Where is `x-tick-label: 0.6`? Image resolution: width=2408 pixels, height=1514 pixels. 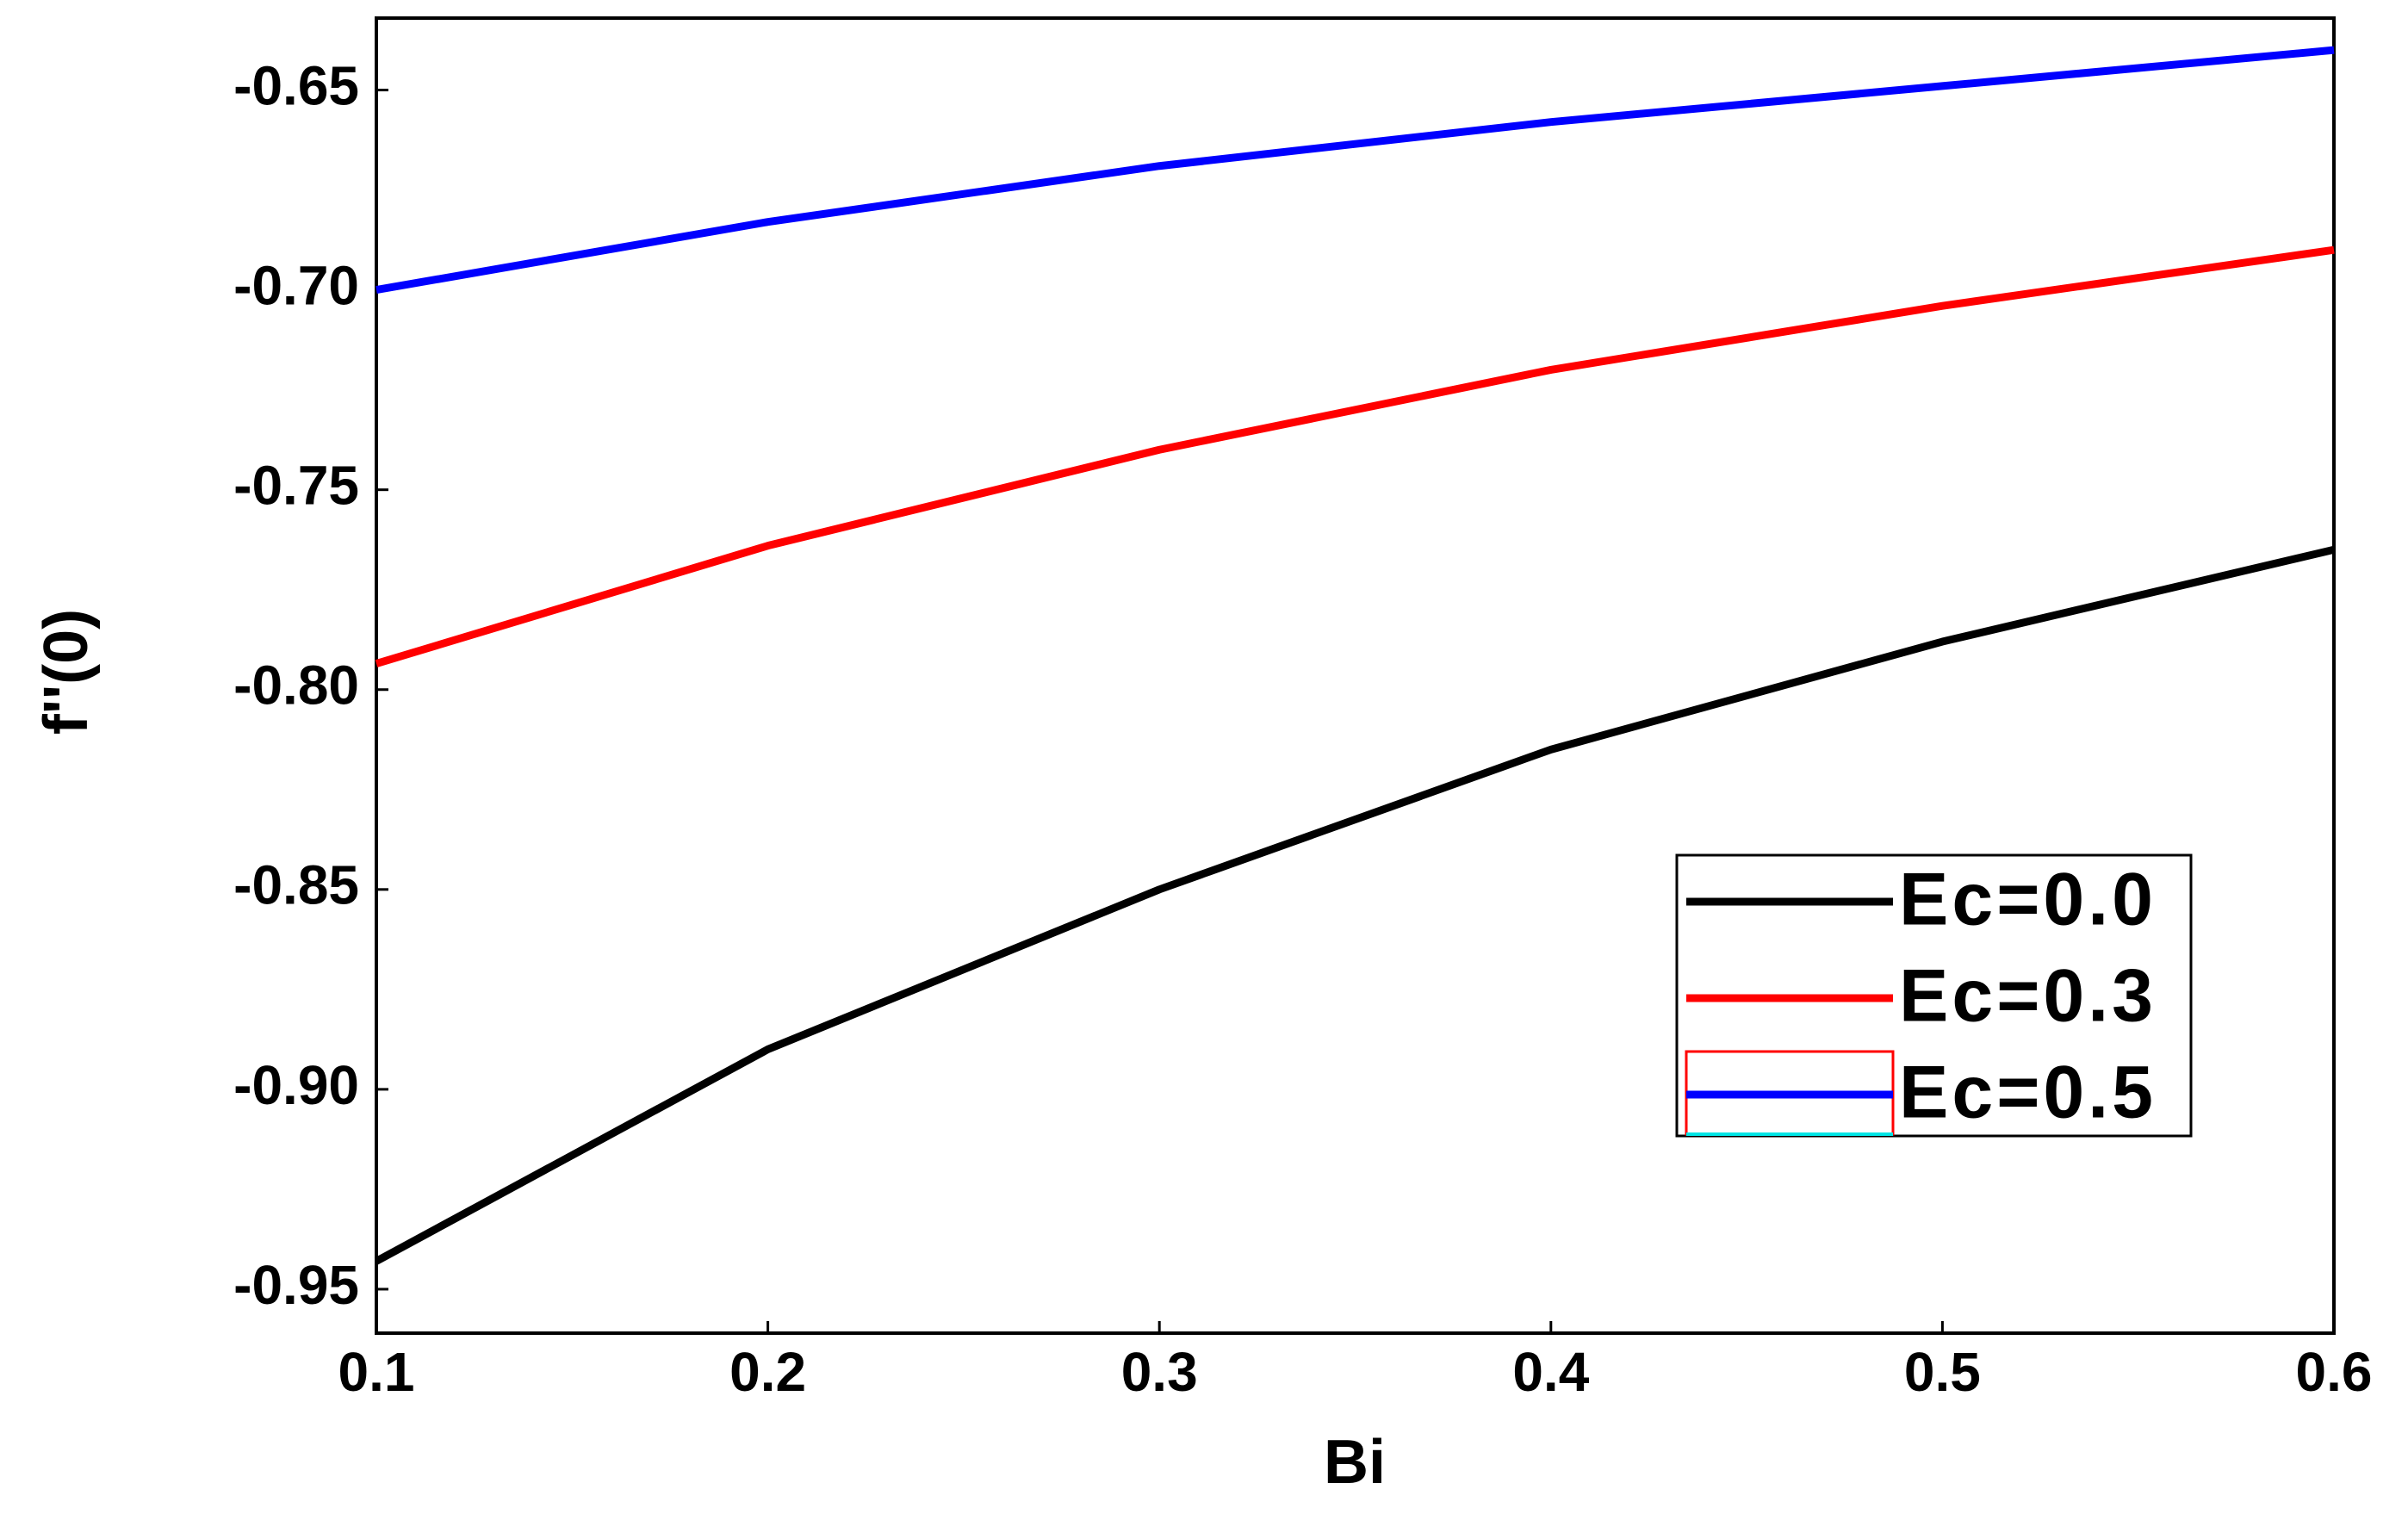
x-tick-label: 0.6 is located at coordinates (2334, 1372).